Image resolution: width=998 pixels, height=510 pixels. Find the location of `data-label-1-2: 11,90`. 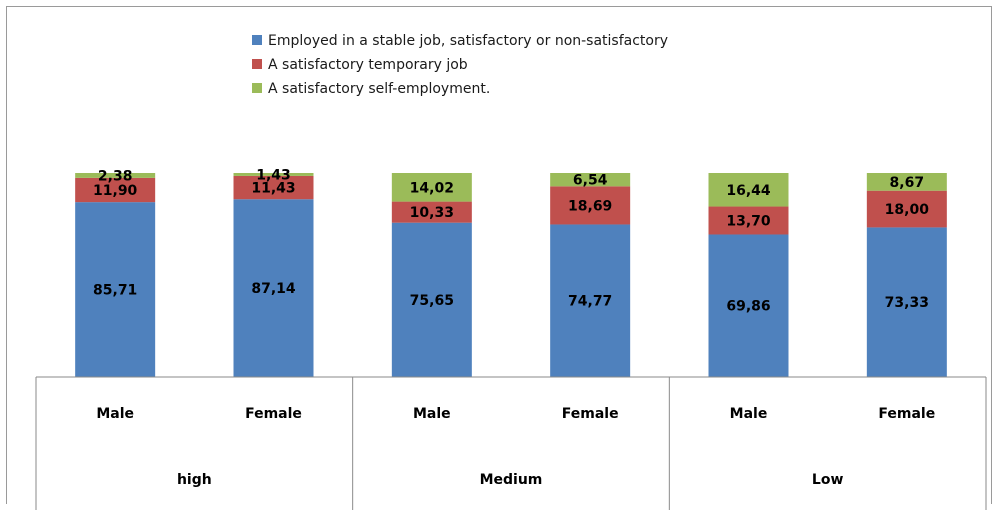

data-label-1-2: 11,90 is located at coordinates (115, 191).